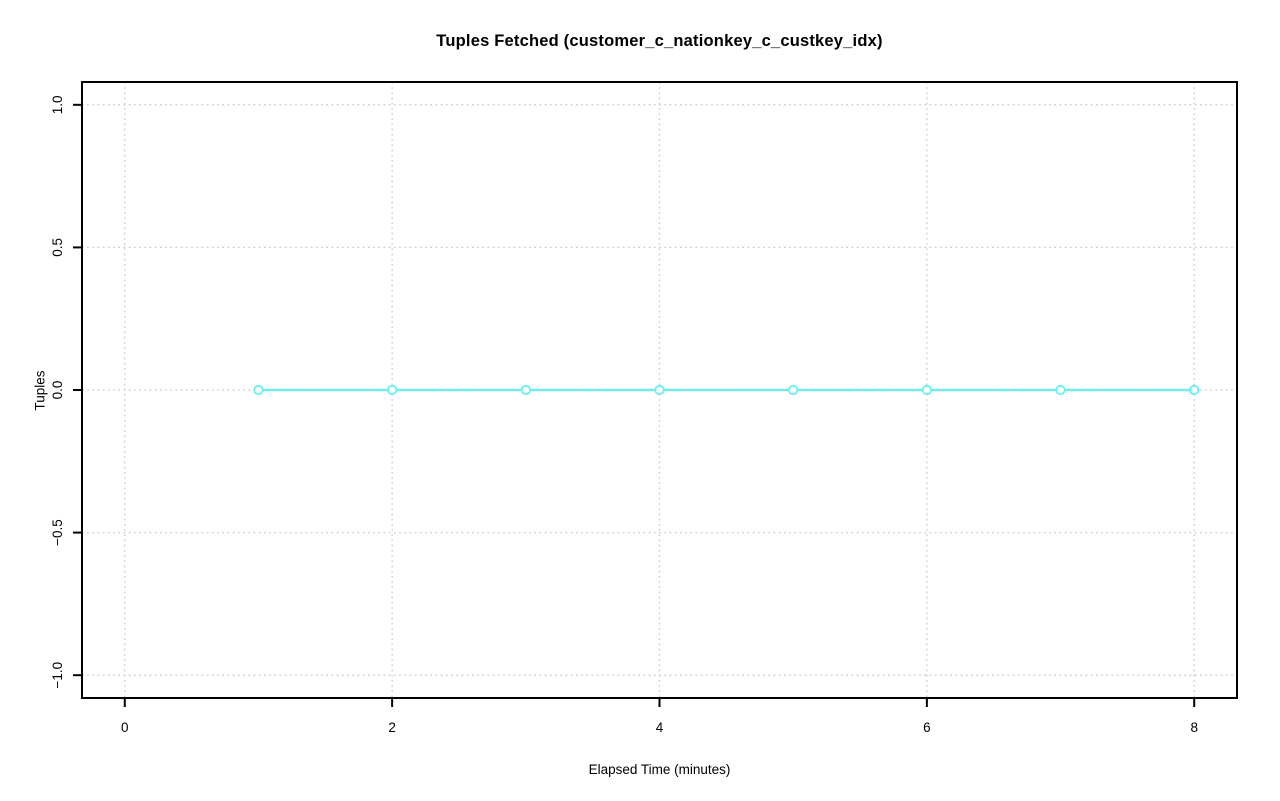 The image size is (1280, 801). Describe the element at coordinates (57, 247) in the screenshot. I see `y-tick-label: 0.5` at that location.